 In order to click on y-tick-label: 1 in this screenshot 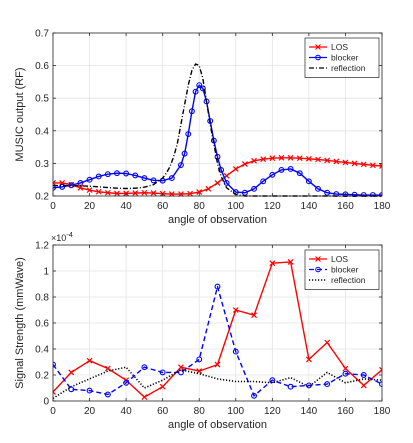, I will do `click(46, 272)`.